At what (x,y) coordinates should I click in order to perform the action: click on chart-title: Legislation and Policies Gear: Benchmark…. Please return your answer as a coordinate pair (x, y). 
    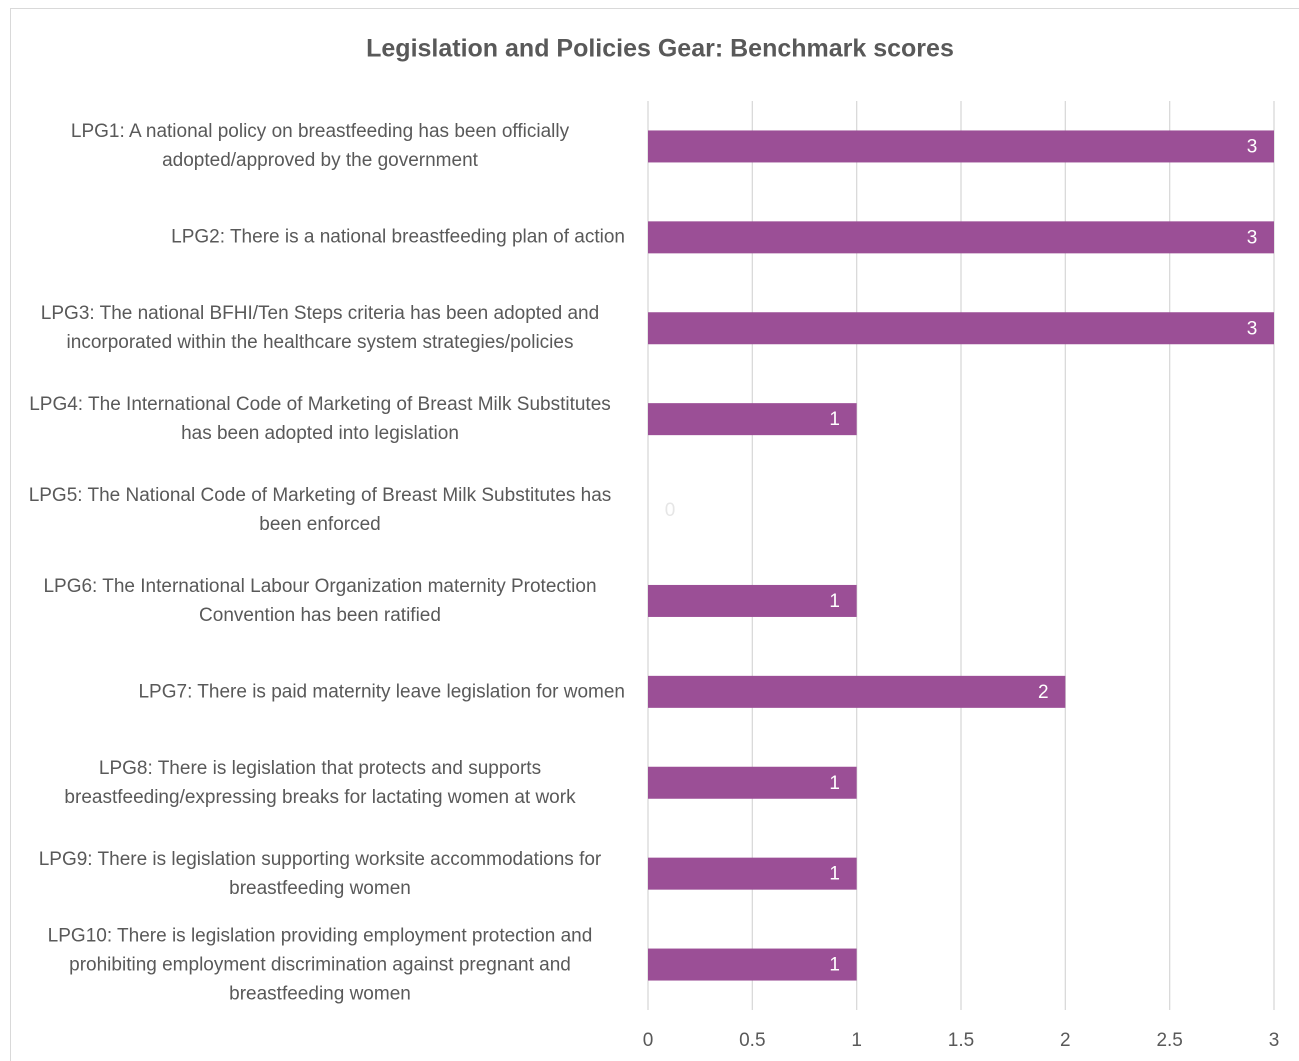
    Looking at the image, I should click on (660, 49).